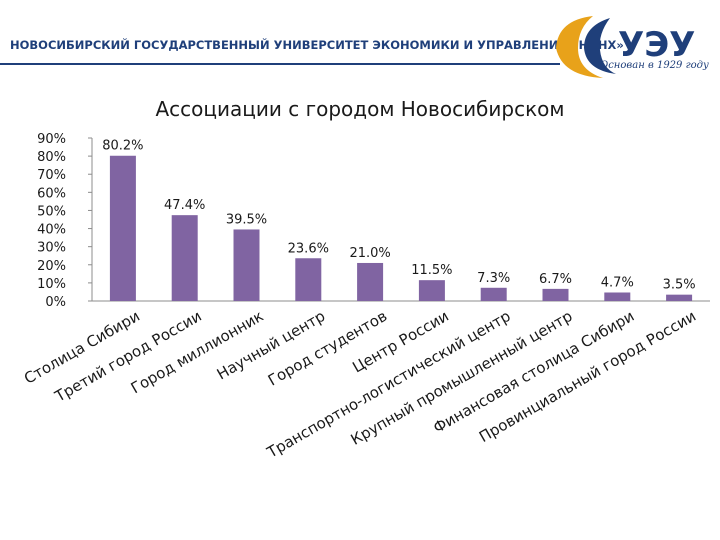  What do you see at coordinates (51, 230) in the screenshot?
I see `y-tick-label: 40%` at bounding box center [51, 230].